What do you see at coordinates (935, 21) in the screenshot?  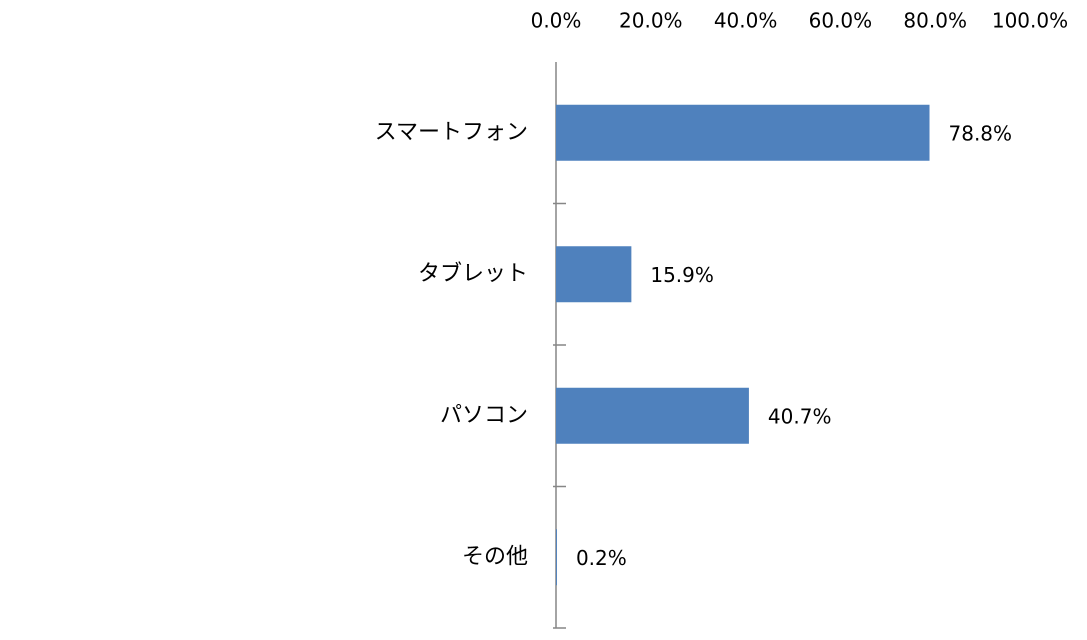 I see `x-tick-label: 80.0%` at bounding box center [935, 21].